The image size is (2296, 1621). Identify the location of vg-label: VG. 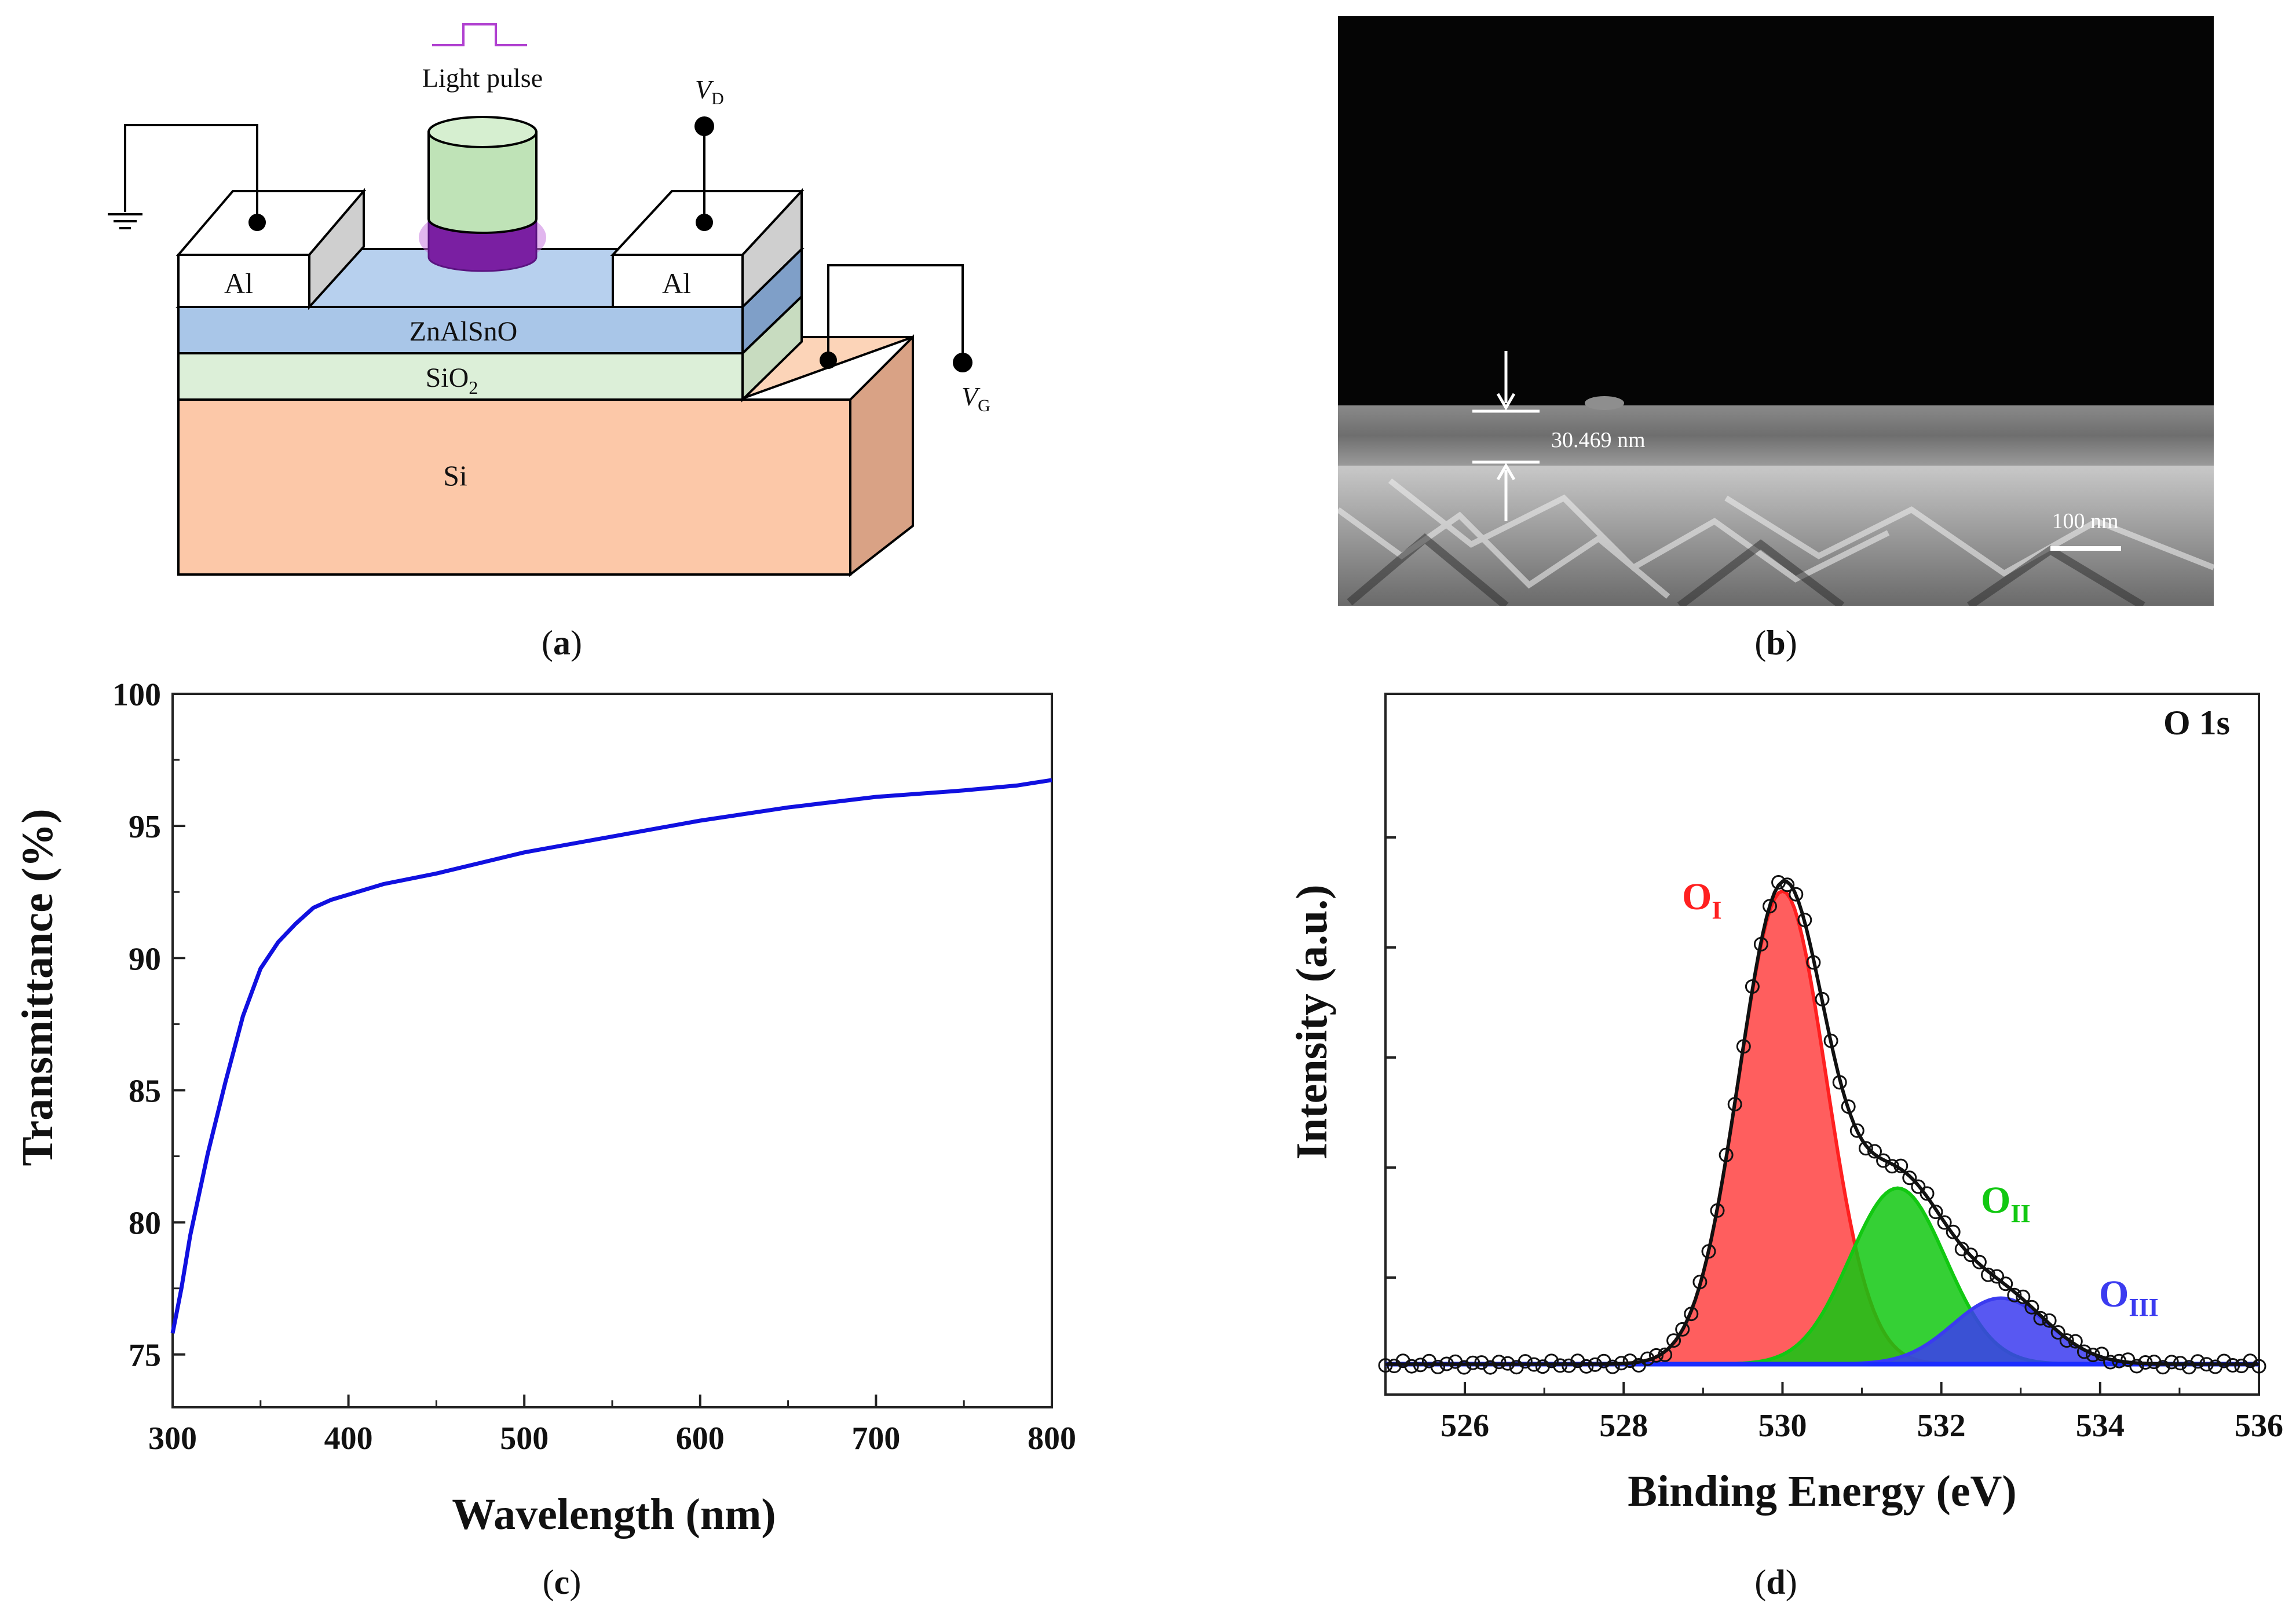
(975, 398).